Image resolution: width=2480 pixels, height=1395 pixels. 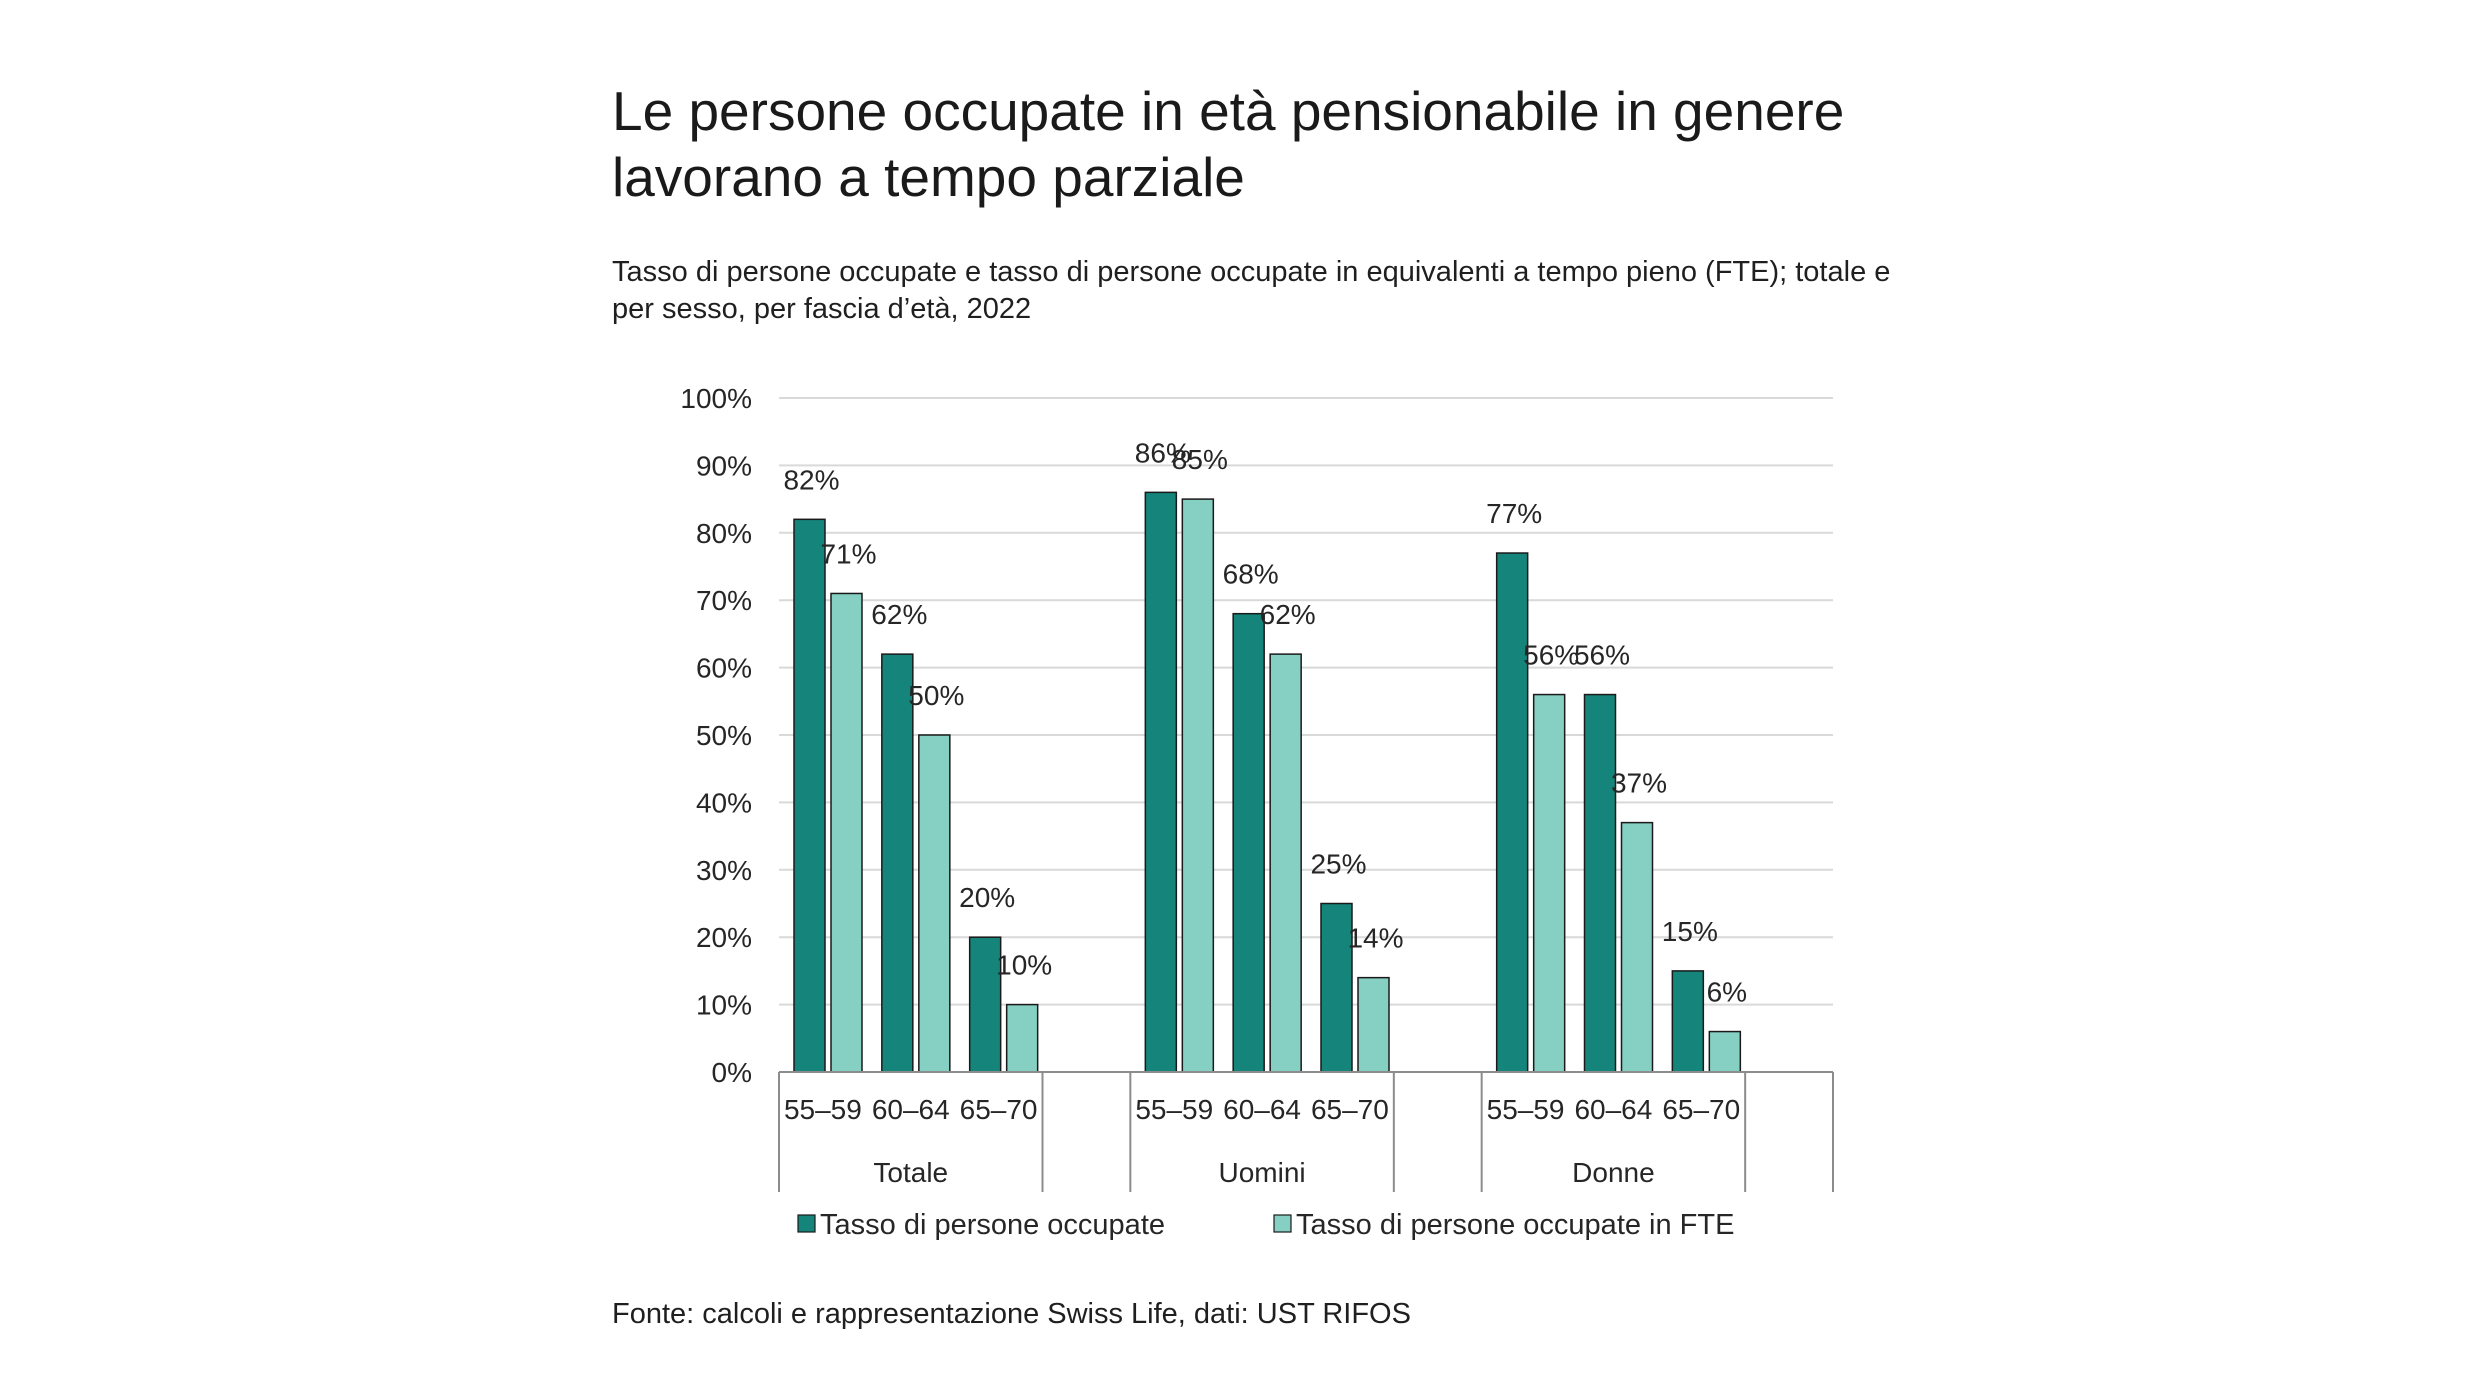 I want to click on data-label: 85%, so click(x=1200, y=459).